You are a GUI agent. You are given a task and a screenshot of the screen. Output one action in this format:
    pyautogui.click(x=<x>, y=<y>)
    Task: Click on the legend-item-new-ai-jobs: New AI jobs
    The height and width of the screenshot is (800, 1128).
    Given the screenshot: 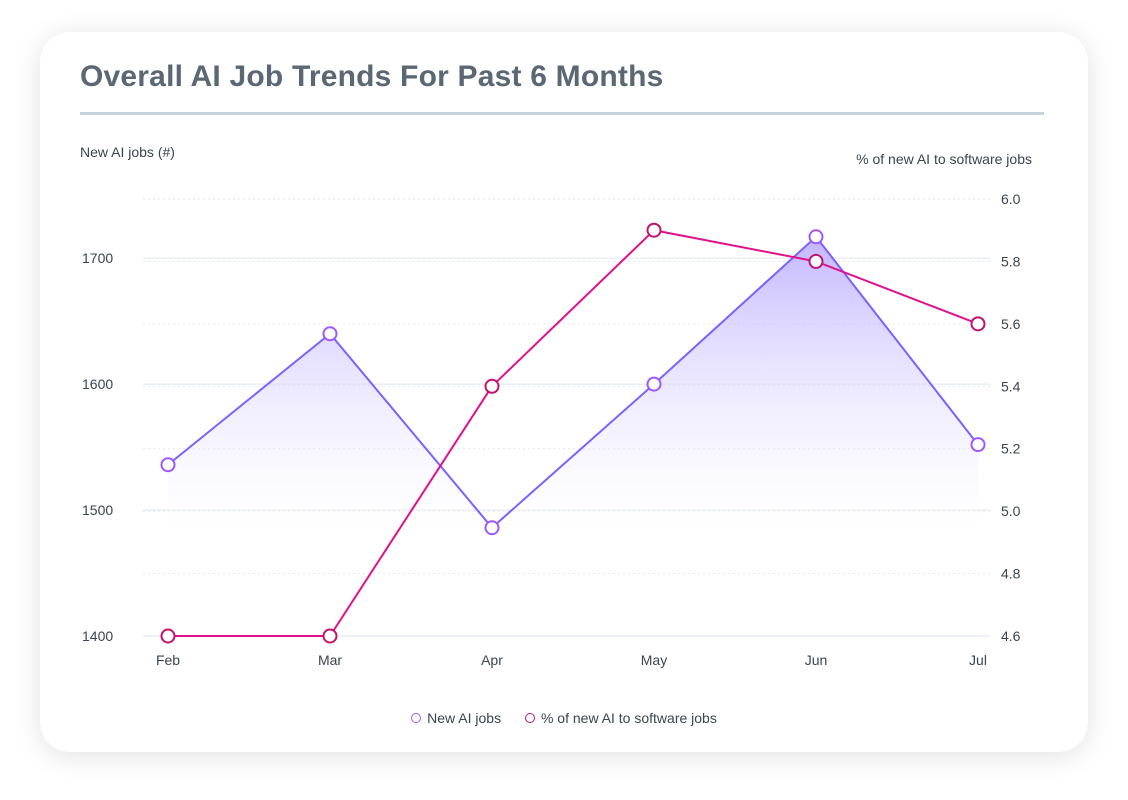 What is the action you would take?
    pyautogui.click(x=456, y=718)
    